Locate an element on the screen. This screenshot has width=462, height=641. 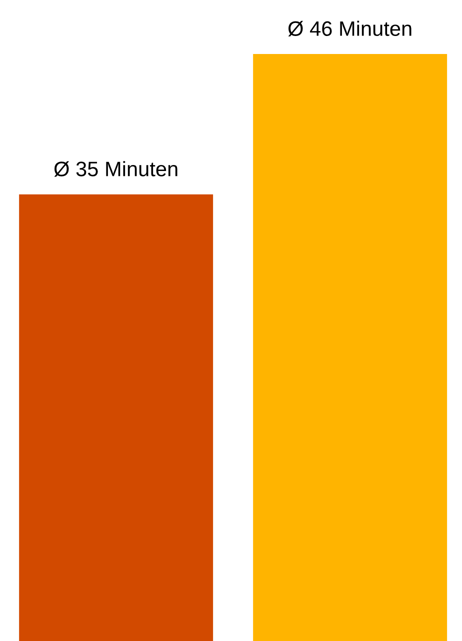
data-label: Ø 35 Minuten is located at coordinates (116, 169).